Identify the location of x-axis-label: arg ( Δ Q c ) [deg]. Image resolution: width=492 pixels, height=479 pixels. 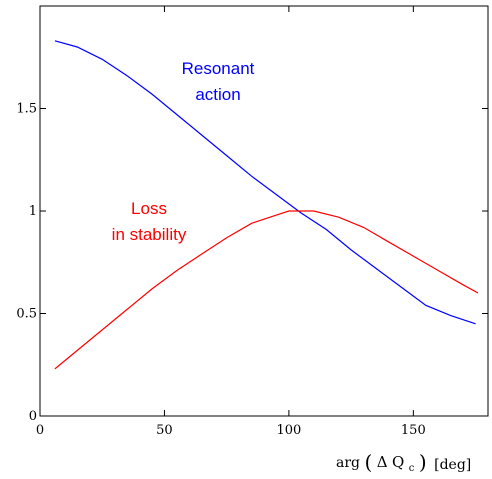
(403, 462).